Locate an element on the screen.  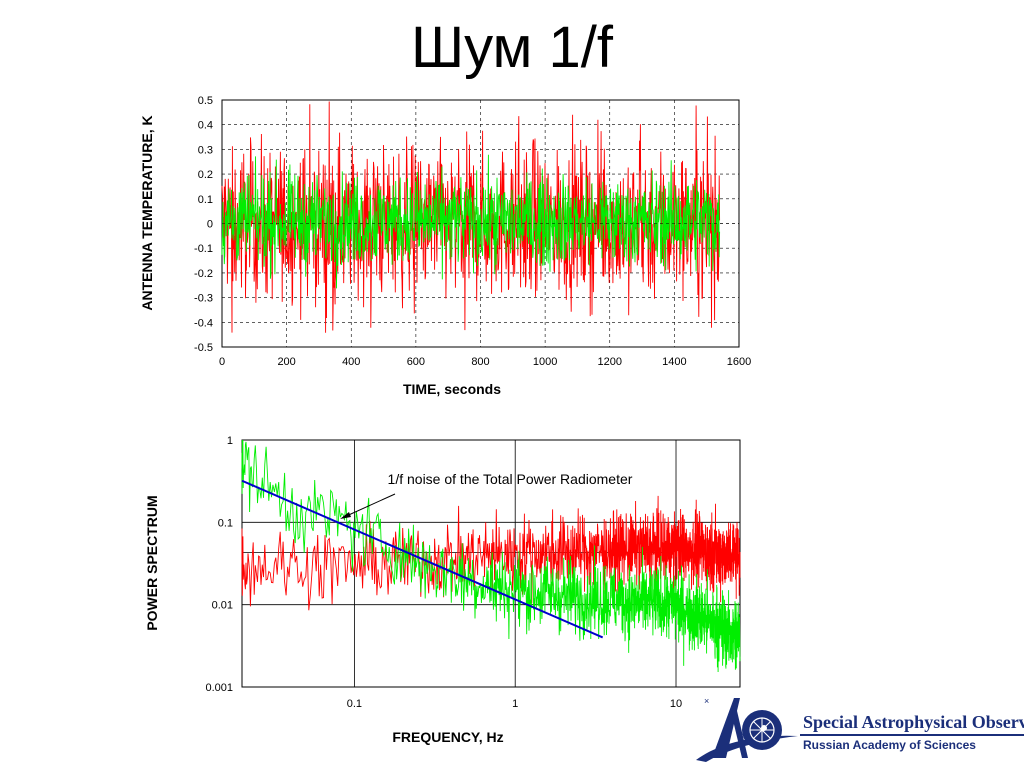
logo-org-subtitle: Russian Academy of Sciences is located at coordinates (889, 745).